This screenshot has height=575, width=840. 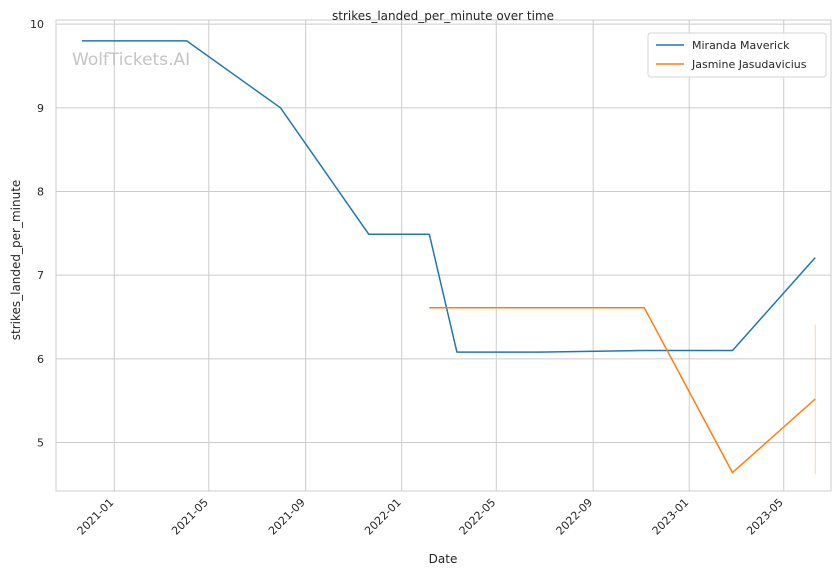 I want to click on y-tick-label: 5, so click(x=40, y=442).